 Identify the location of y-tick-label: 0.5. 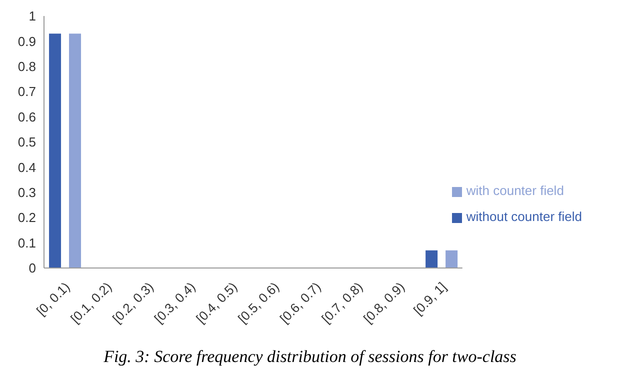
(27, 142).